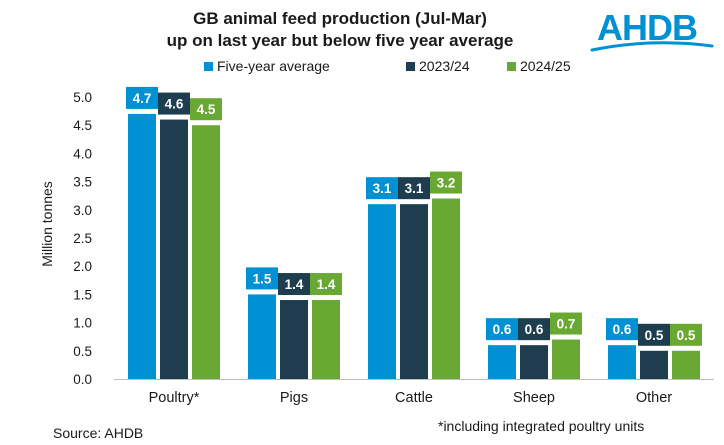 This screenshot has height=445, width=724. Describe the element at coordinates (82, 266) in the screenshot. I see `y-tick-label: 2.0` at that location.